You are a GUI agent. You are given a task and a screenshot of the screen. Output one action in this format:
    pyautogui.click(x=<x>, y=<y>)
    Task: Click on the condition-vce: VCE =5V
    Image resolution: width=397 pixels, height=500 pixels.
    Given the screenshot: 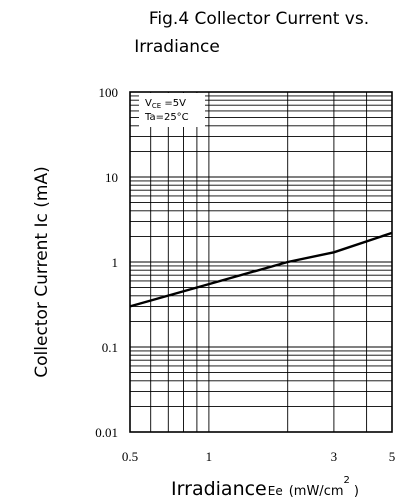 What is the action you would take?
    pyautogui.click(x=165, y=104)
    